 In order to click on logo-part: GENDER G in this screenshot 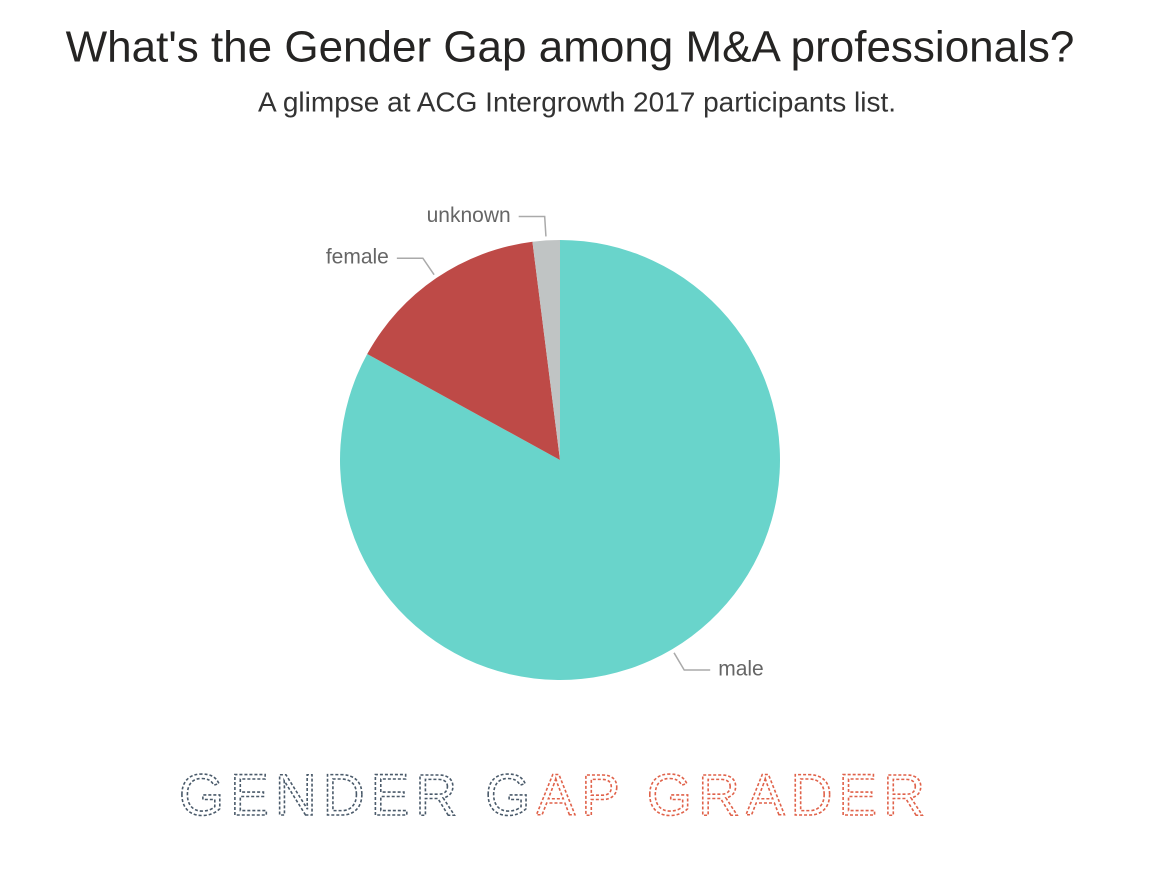, I will do `click(357, 795)`.